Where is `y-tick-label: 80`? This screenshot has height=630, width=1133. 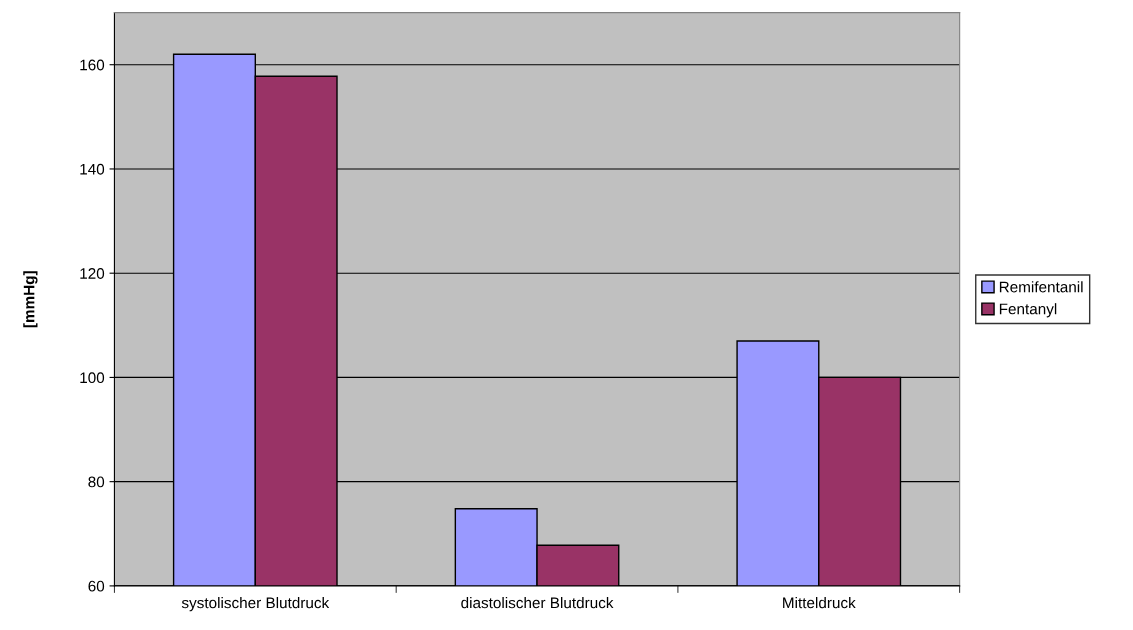 y-tick-label: 80 is located at coordinates (96, 482).